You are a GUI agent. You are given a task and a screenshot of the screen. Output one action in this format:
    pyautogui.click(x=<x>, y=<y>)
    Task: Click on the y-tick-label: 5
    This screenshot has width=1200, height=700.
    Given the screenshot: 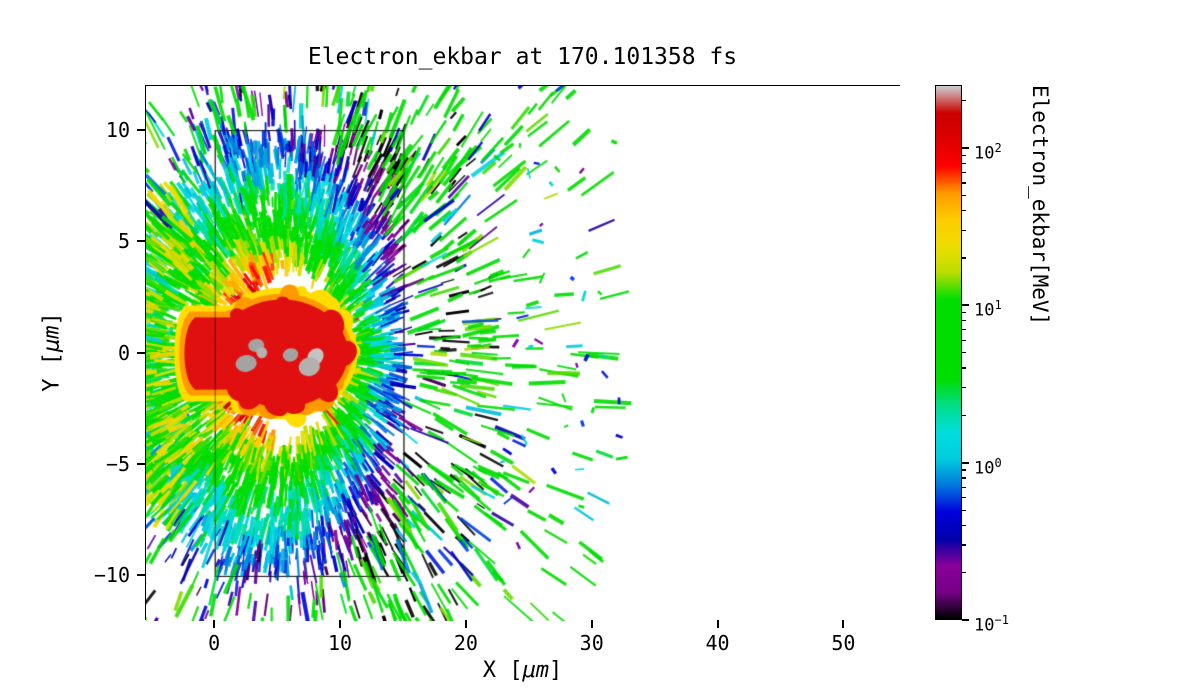 What is the action you would take?
    pyautogui.click(x=123, y=241)
    